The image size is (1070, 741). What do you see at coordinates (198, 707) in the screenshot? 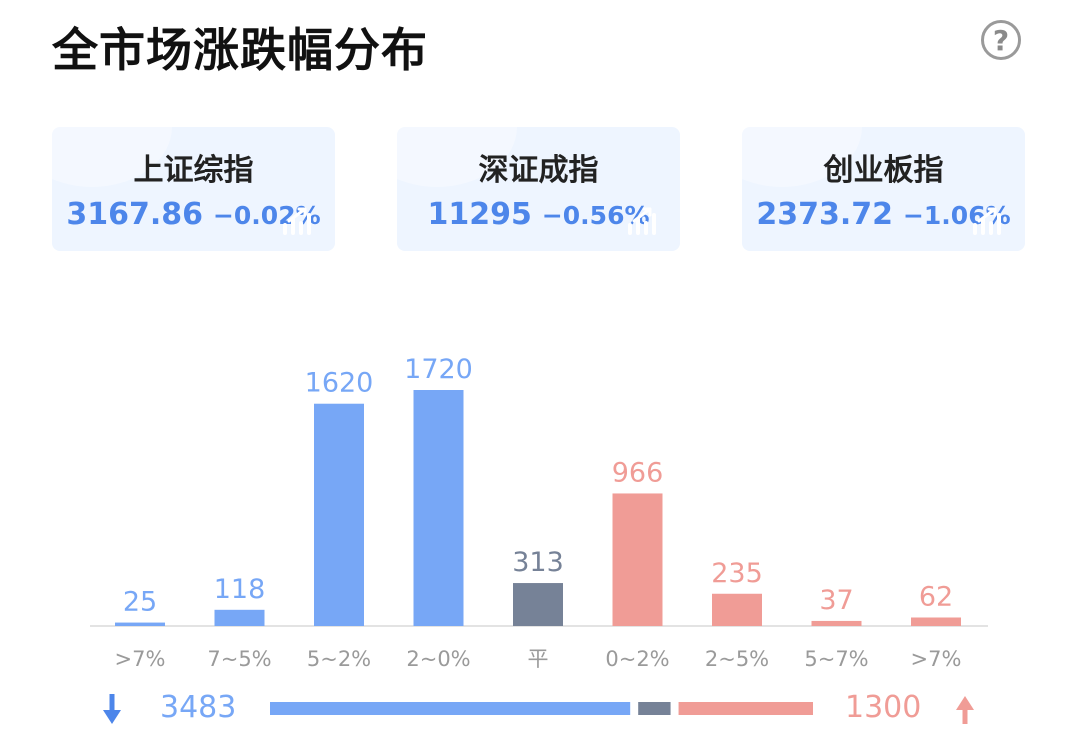
I see `down-total: 3483` at bounding box center [198, 707].